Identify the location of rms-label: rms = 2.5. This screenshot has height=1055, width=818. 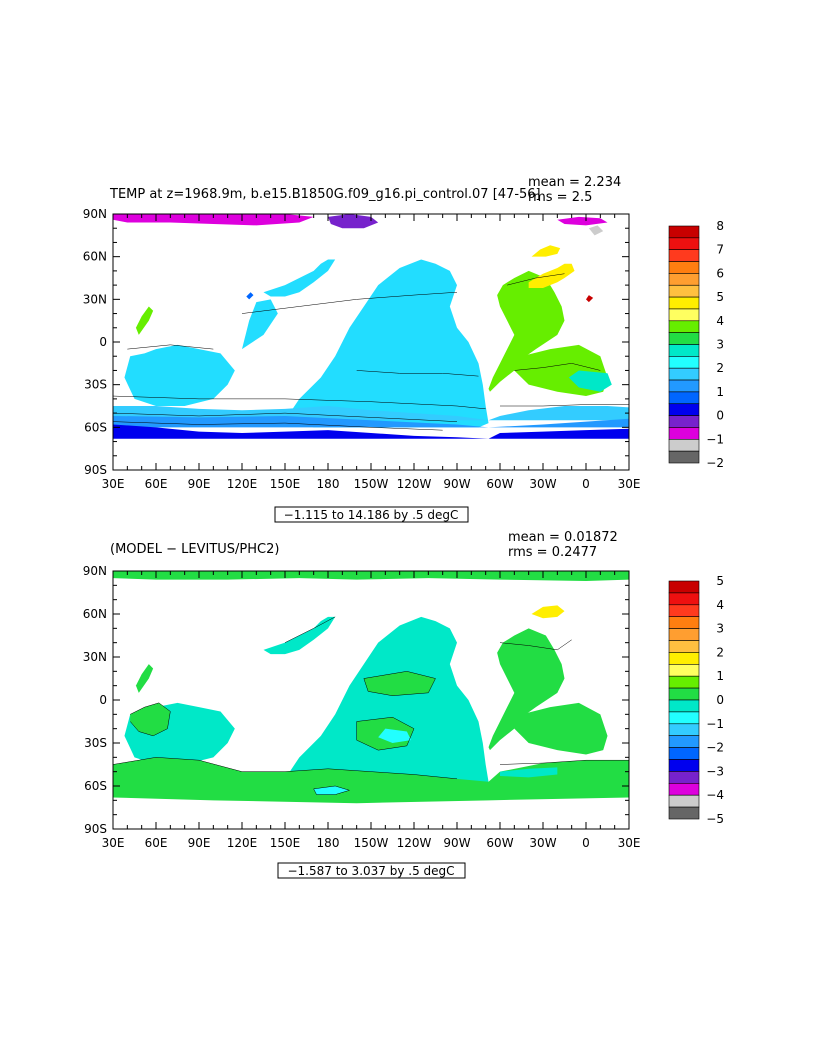
(560, 197).